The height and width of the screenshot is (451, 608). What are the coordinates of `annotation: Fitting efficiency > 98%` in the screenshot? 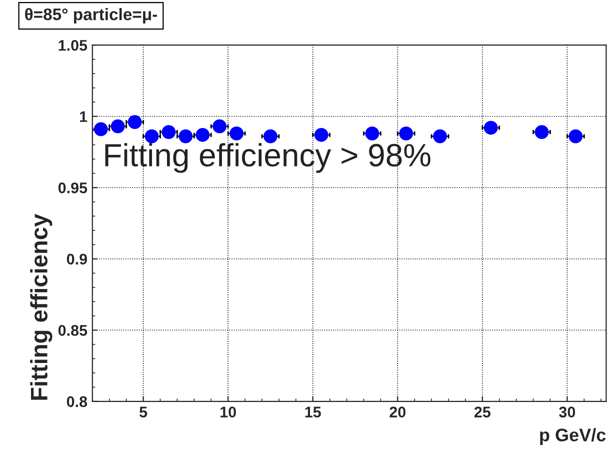 It's located at (267, 158).